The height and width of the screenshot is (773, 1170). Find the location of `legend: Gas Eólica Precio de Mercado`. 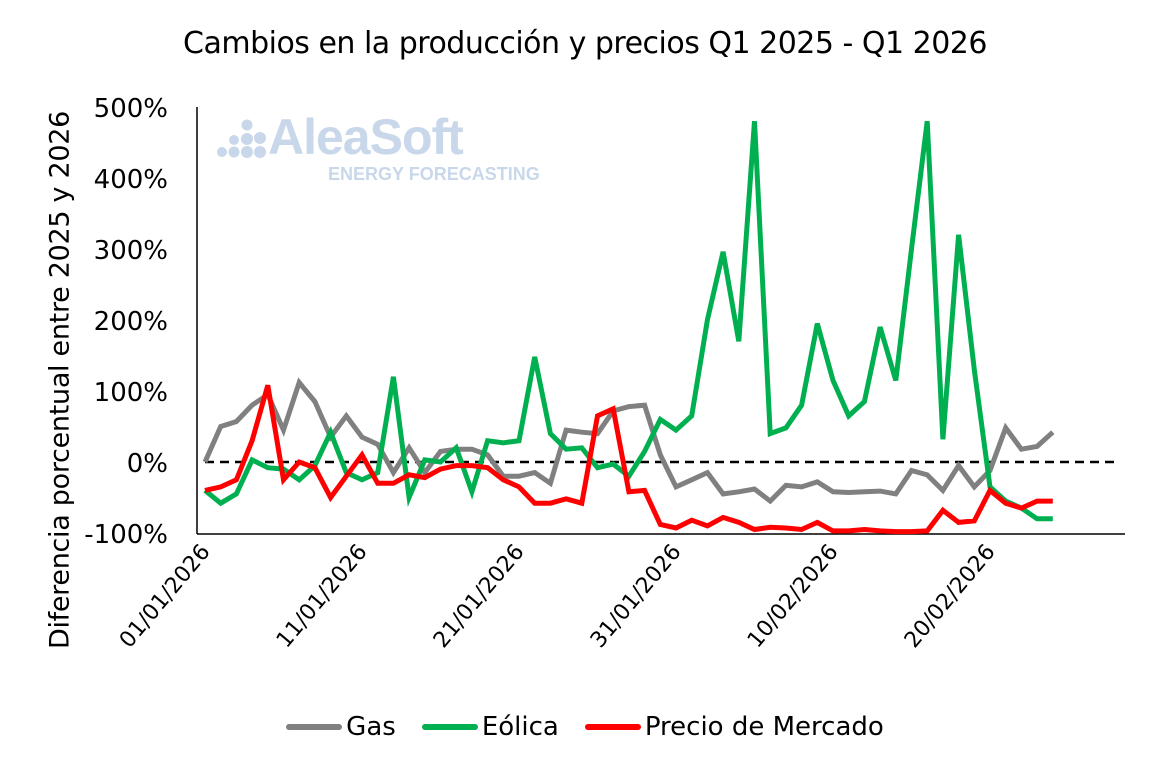

legend: Gas Eólica Precio de Mercado is located at coordinates (585, 727).